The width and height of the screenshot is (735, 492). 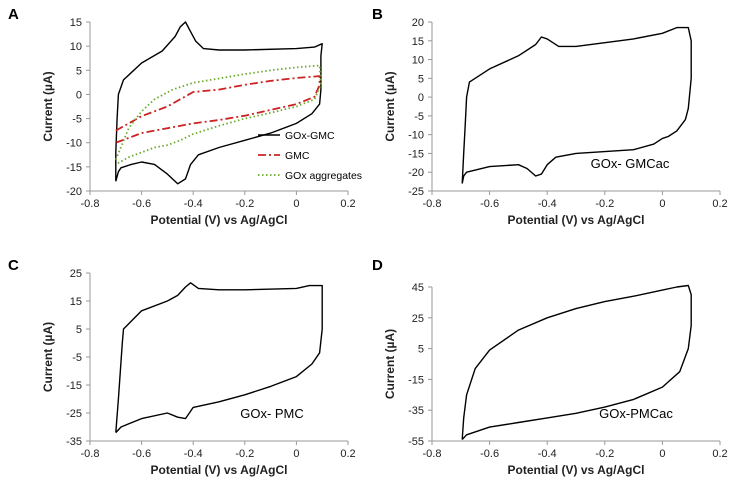 What do you see at coordinates (636, 413) in the screenshot?
I see `panel-annotation: GOx-PMCac` at bounding box center [636, 413].